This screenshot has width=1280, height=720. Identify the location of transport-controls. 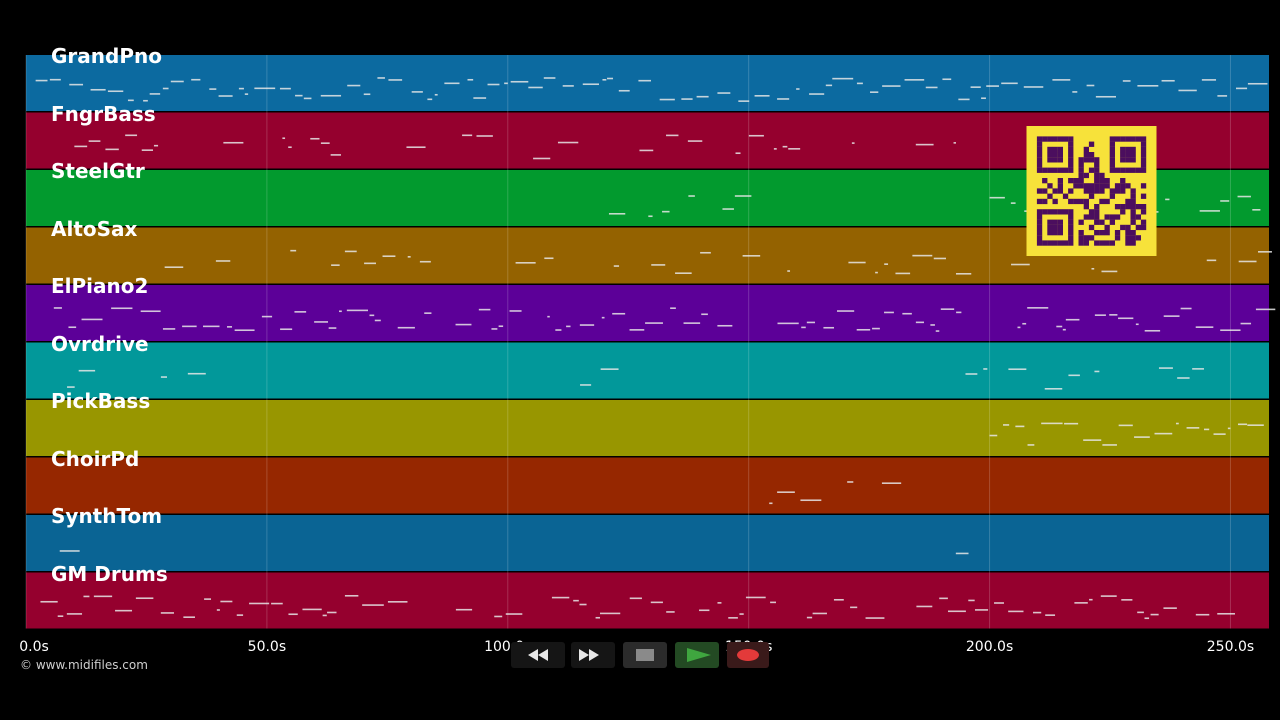
(640, 655).